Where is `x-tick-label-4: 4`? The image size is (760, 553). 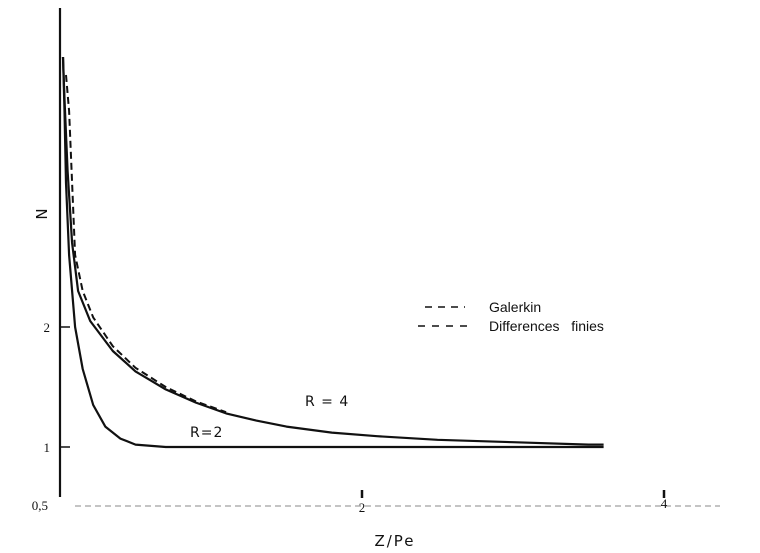 x-tick-label-4: 4 is located at coordinates (664, 503).